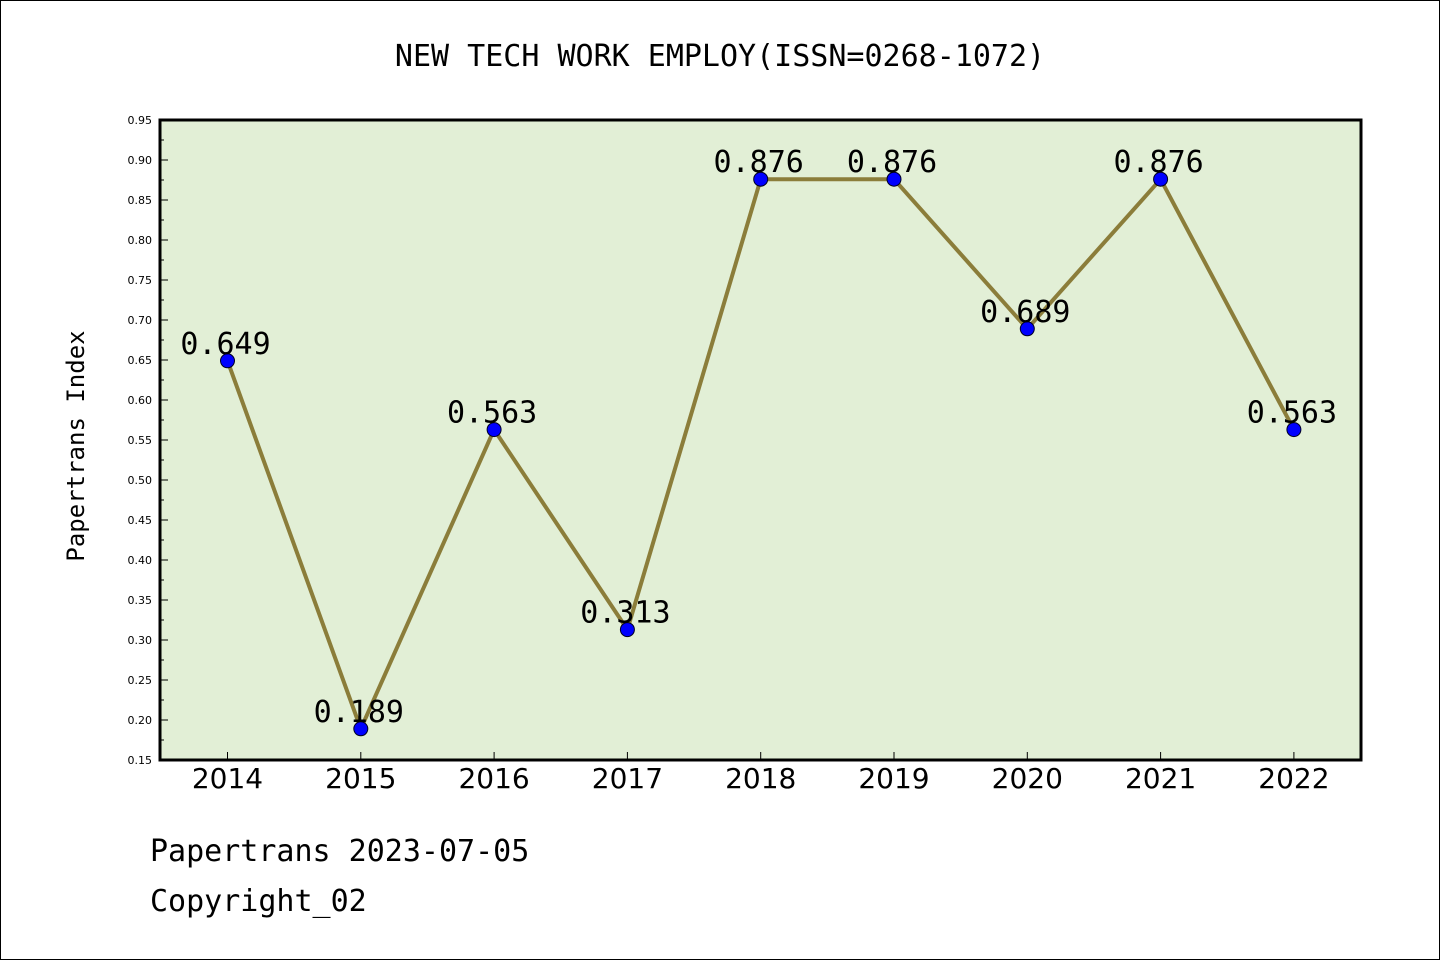 This screenshot has height=960, width=1440. What do you see at coordinates (140, 160) in the screenshot?
I see `y-tick-label: 0.90` at bounding box center [140, 160].